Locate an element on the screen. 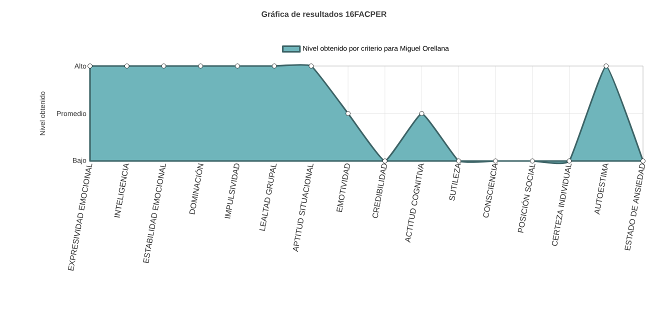 The height and width of the screenshot is (324, 648). x-tick-label: SUTILEZA is located at coordinates (455, 182).